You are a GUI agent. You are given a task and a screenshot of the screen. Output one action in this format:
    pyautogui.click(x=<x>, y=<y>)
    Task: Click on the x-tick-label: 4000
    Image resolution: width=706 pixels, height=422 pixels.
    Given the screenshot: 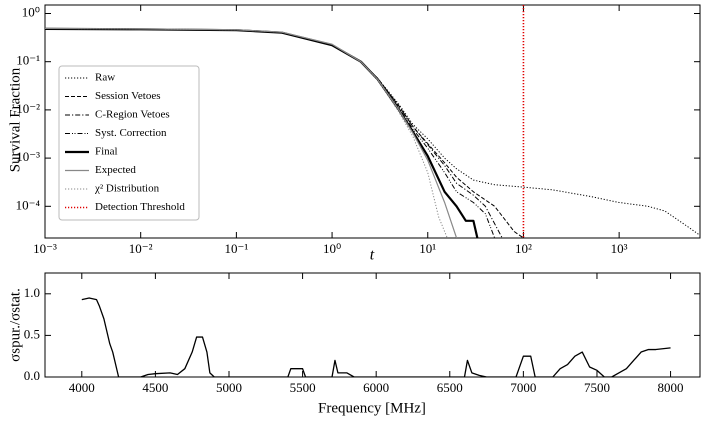 What is the action you would take?
    pyautogui.click(x=82, y=387)
    